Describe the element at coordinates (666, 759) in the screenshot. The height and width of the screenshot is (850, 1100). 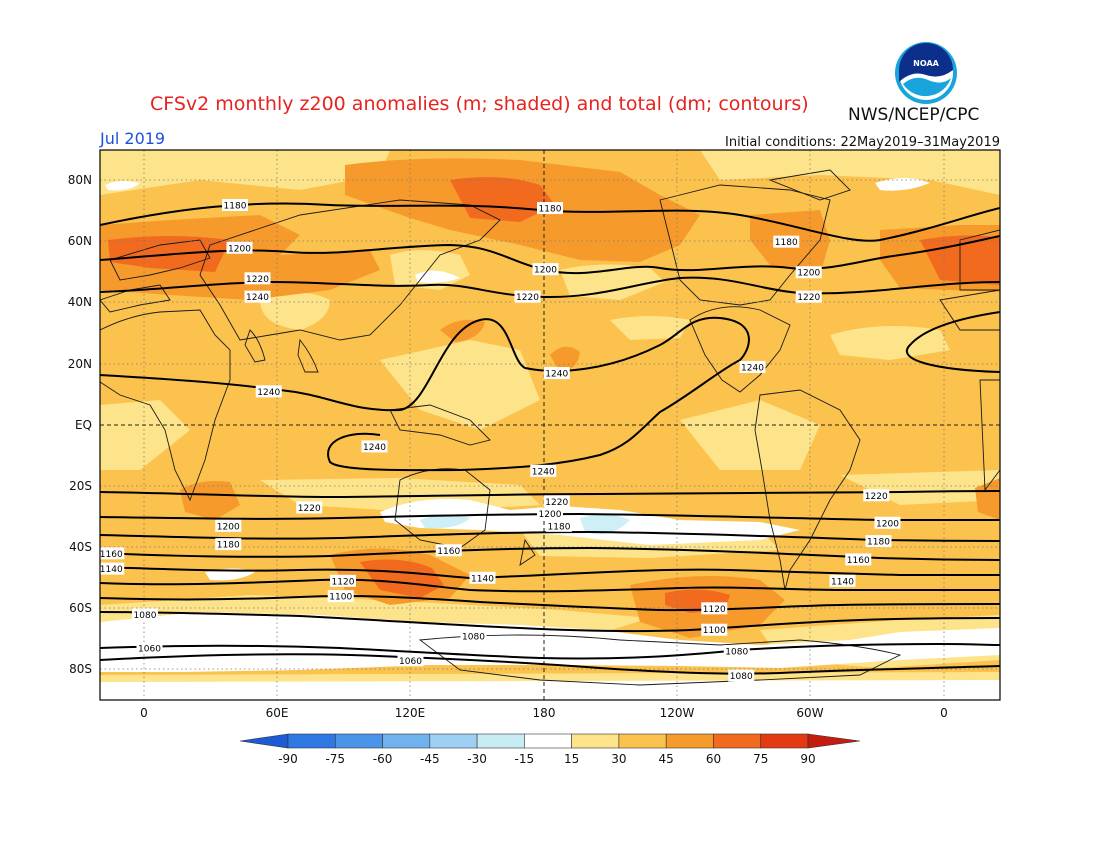
I see `colorbar-tick-label: 45` at that location.